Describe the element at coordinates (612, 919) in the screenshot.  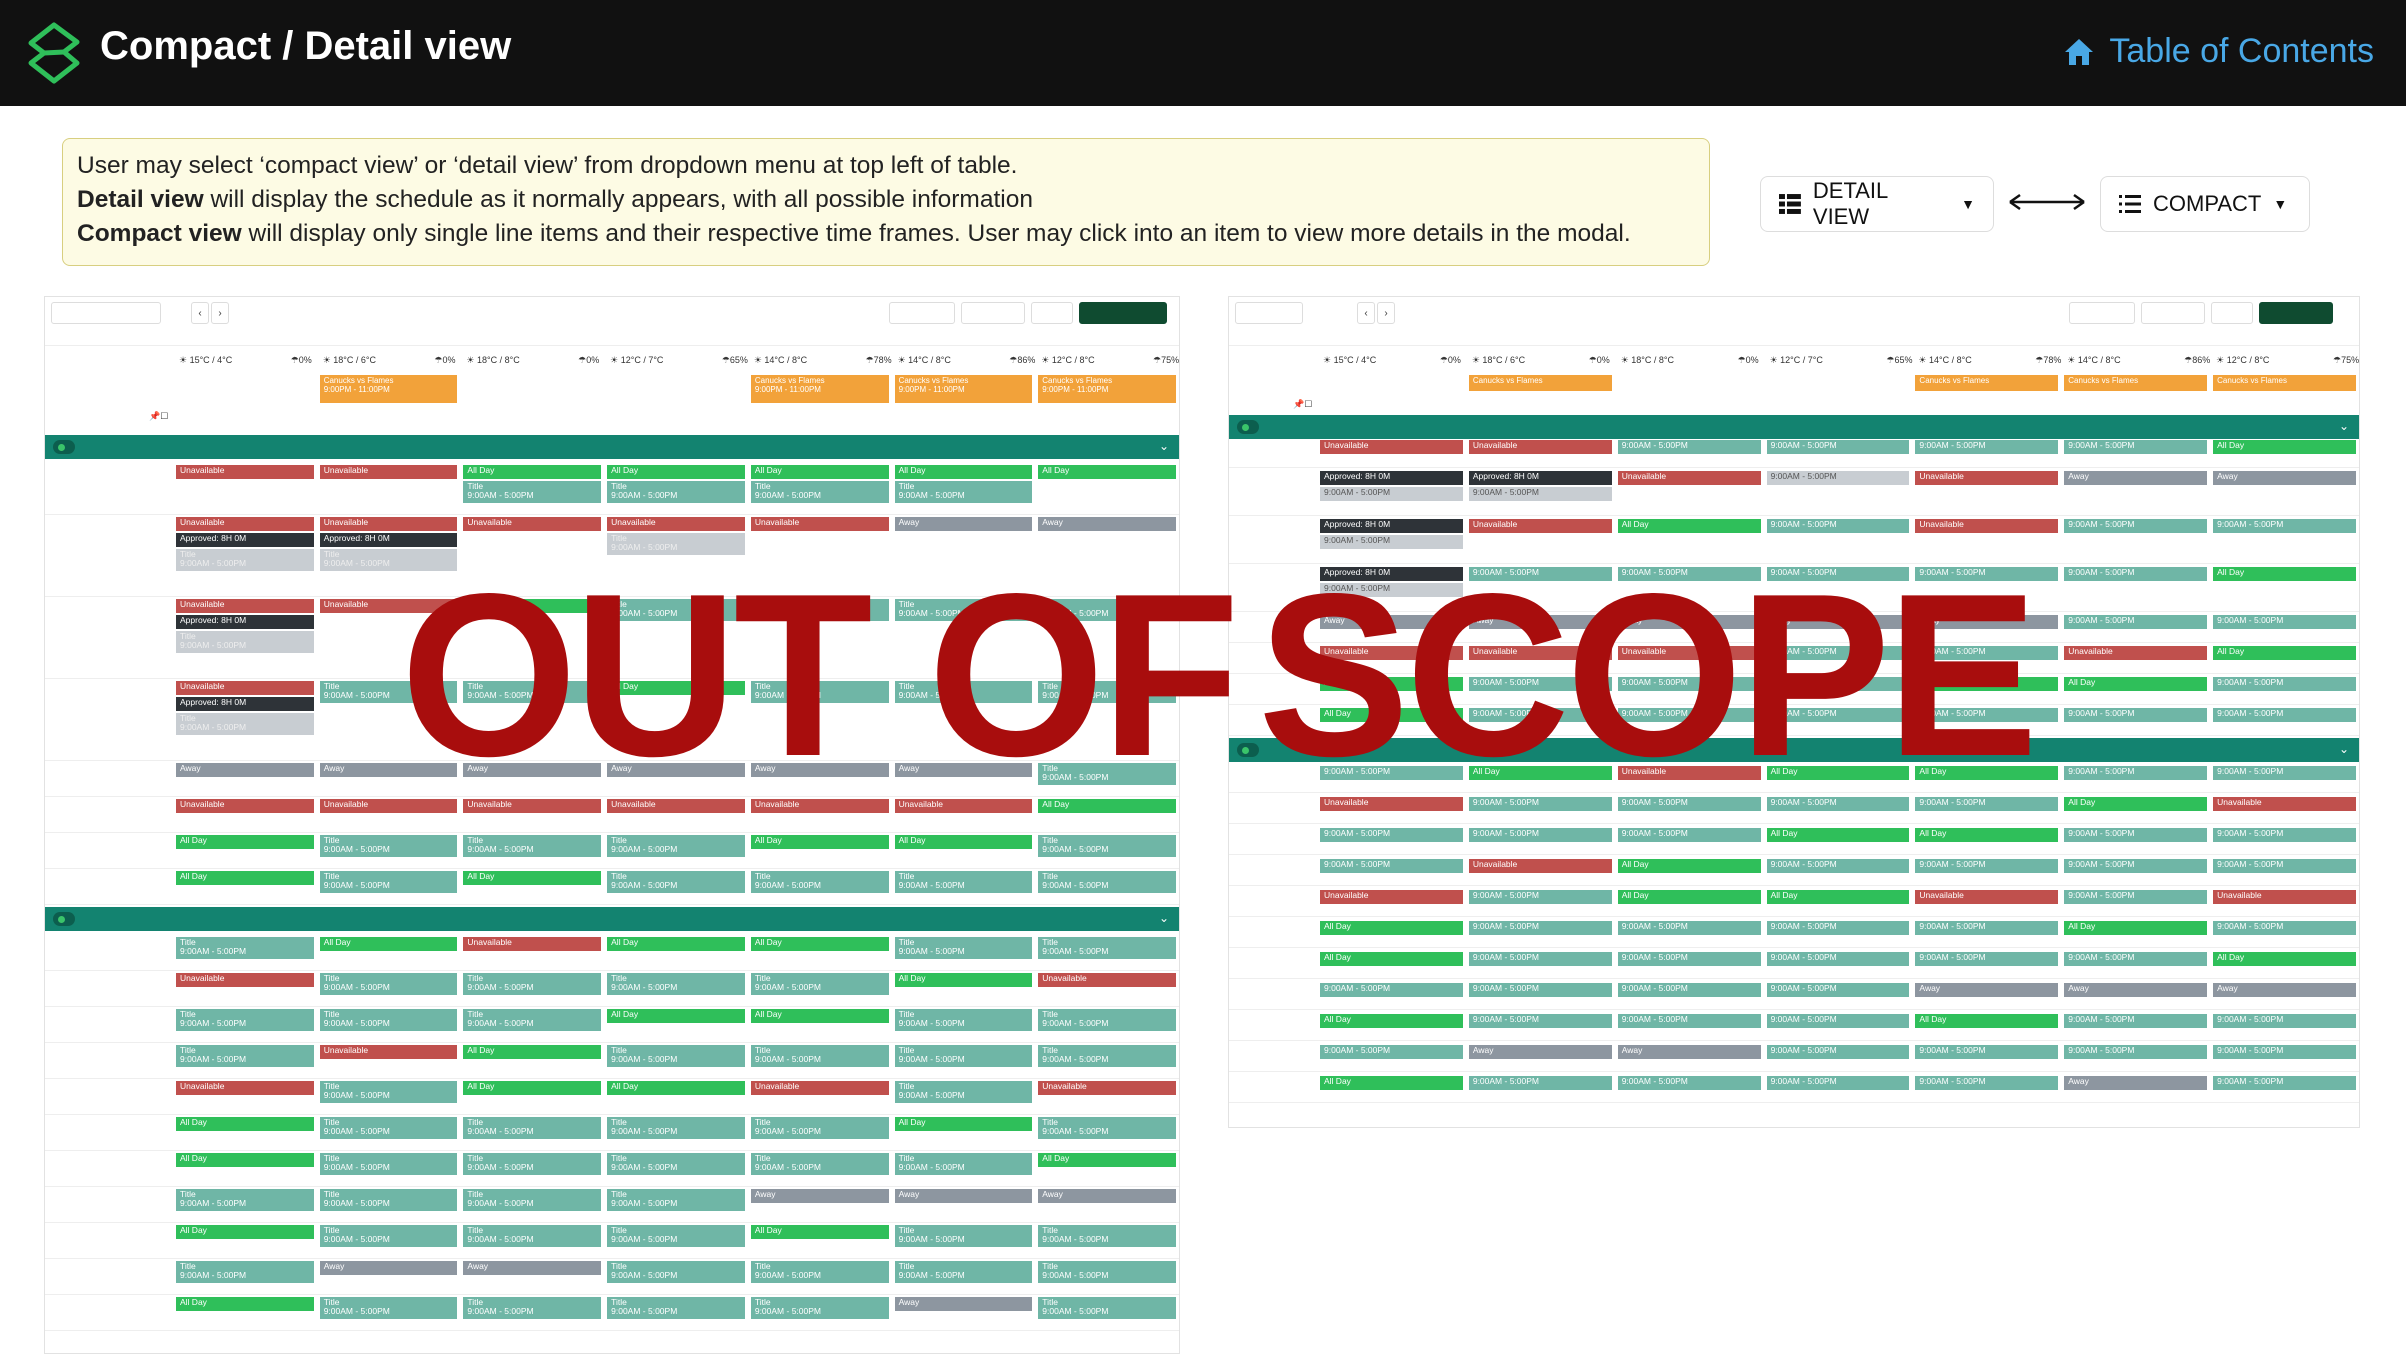
I see `group-header: ⌄` at that location.